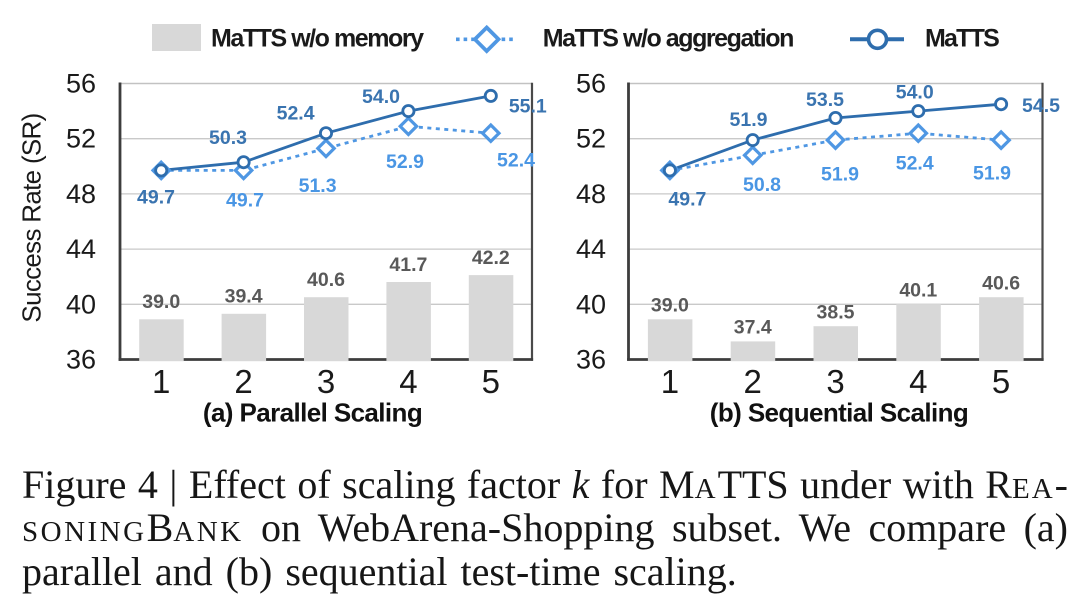 The width and height of the screenshot is (1080, 614). Describe the element at coordinates (312, 413) in the screenshot. I see `svg-text: (a) Parallel Scaling` at that location.